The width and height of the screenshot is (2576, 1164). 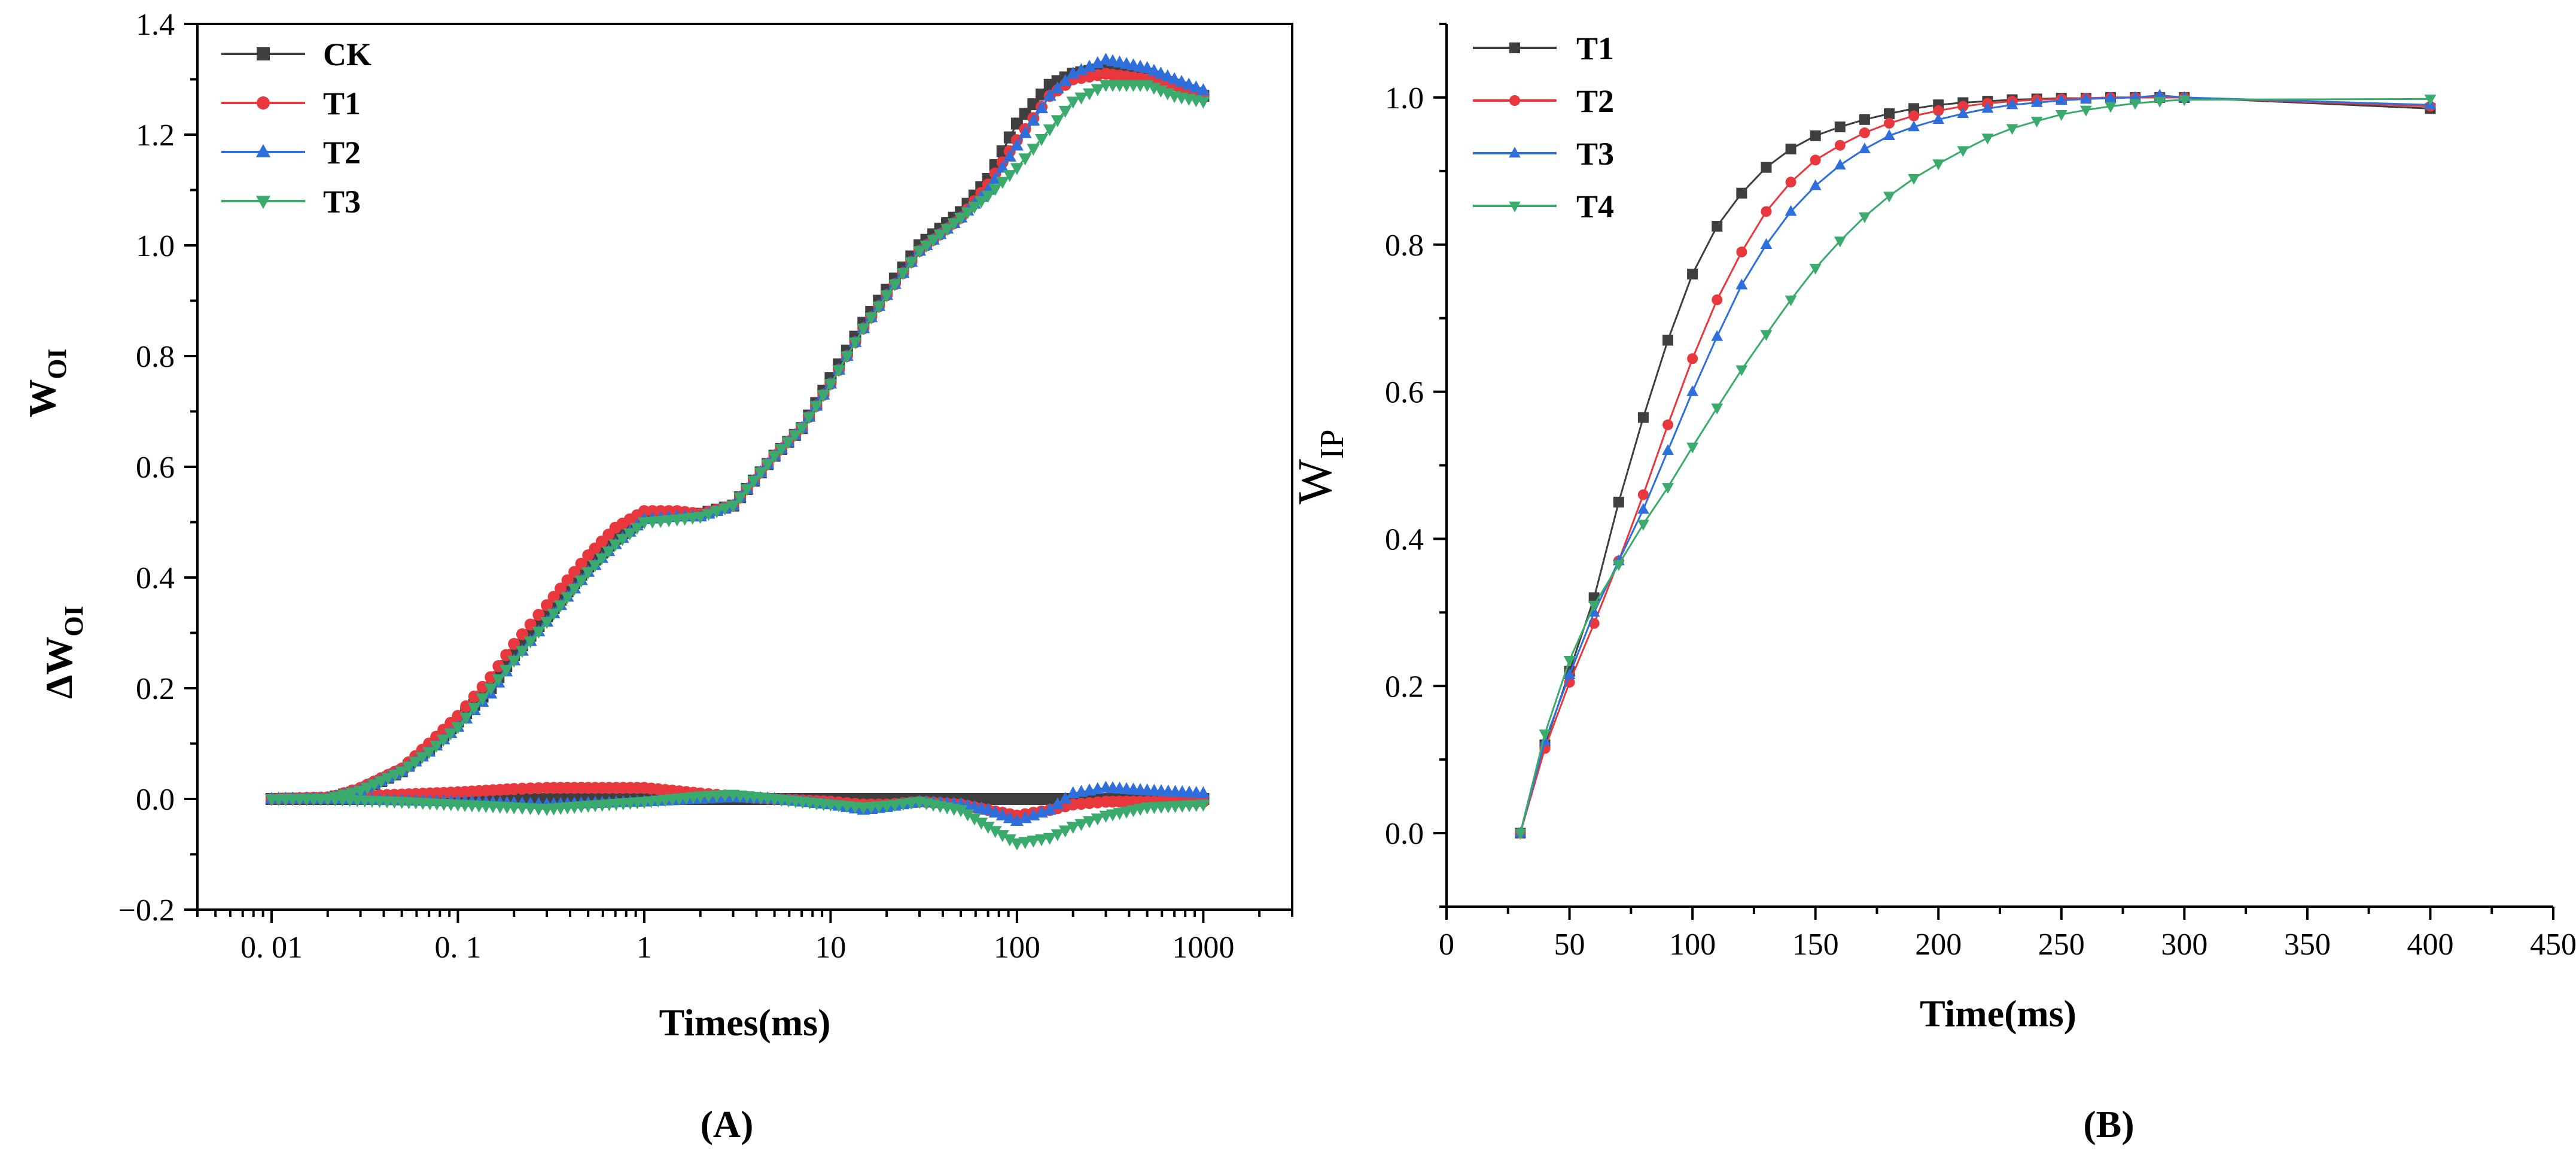 I want to click on legend-b-marker-T2, so click(x=1514, y=101).